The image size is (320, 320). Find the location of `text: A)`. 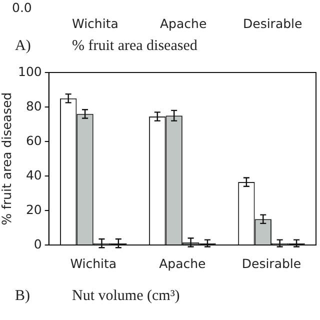

text: A) is located at coordinates (23, 46).